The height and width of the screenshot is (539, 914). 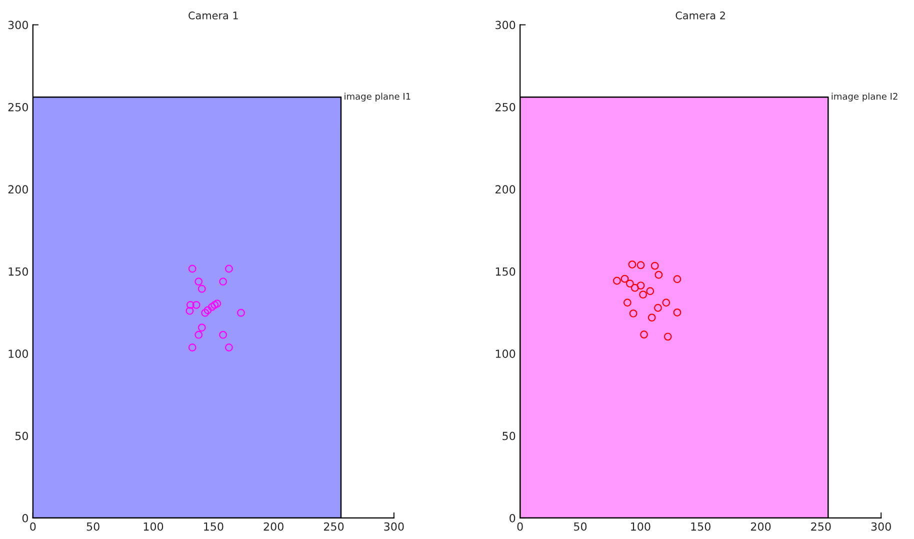 I want to click on series-label: image plane I1, so click(x=377, y=97).